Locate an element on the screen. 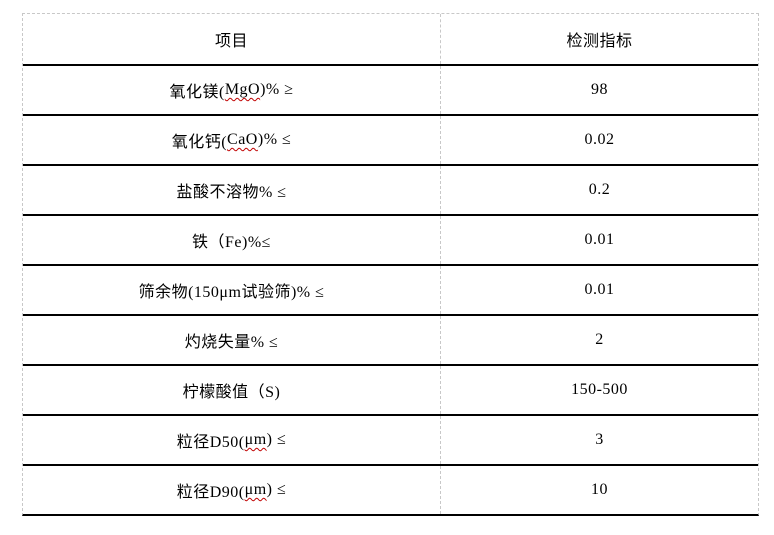 This screenshot has height=535, width=774. table-row: 铁（Fe)%≤ 0.01 is located at coordinates (390, 239).